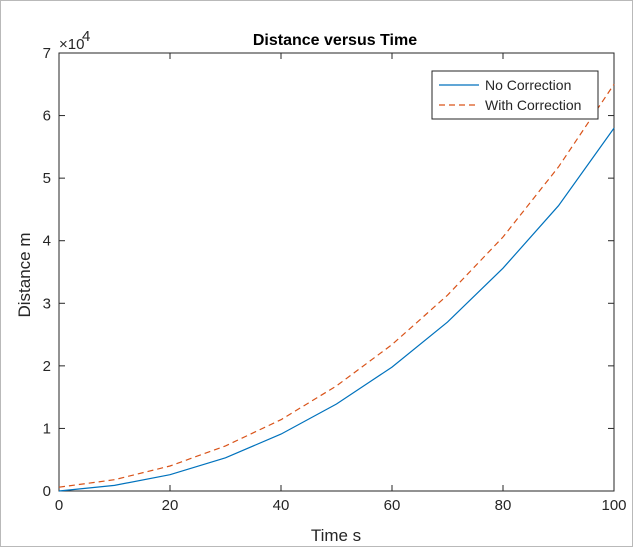 The height and width of the screenshot is (548, 633). I want to click on y-tick-label: 0, so click(47, 491).